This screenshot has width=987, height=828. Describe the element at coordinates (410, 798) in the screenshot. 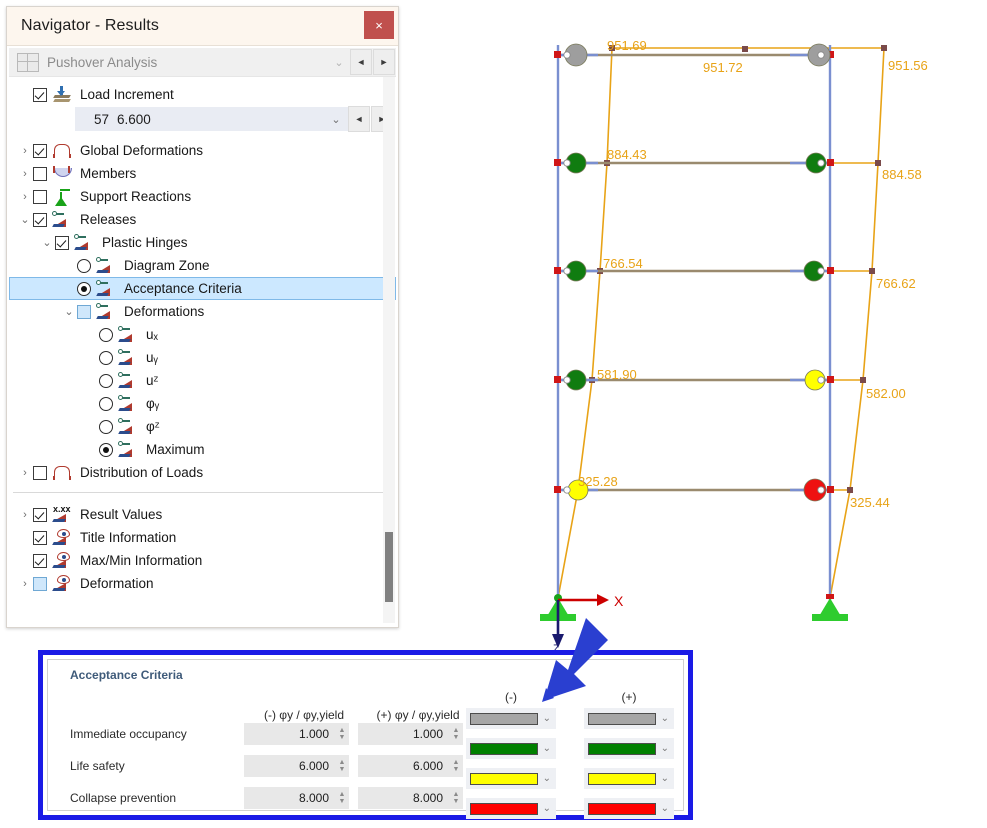

I see `pos-ratio-stepper: 8.000 ▲ ▼` at that location.